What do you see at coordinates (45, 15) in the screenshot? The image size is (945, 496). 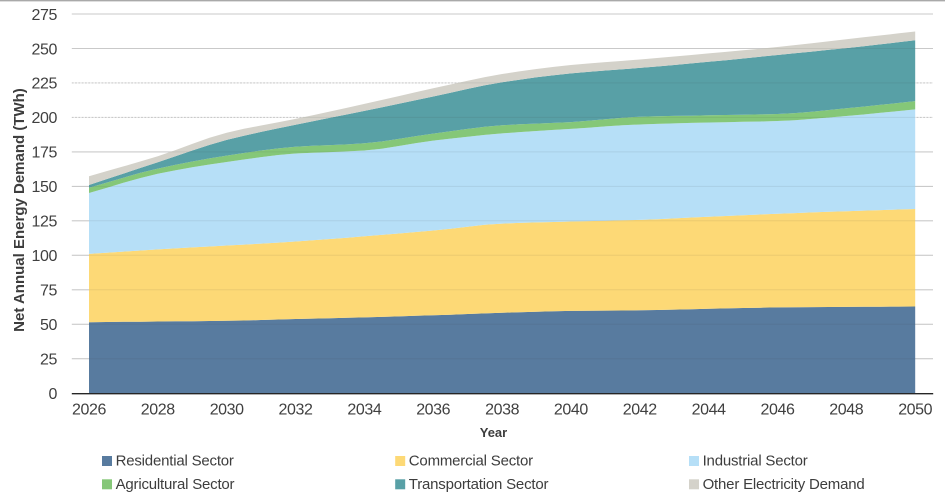 I see `svg-text: 275` at bounding box center [45, 15].